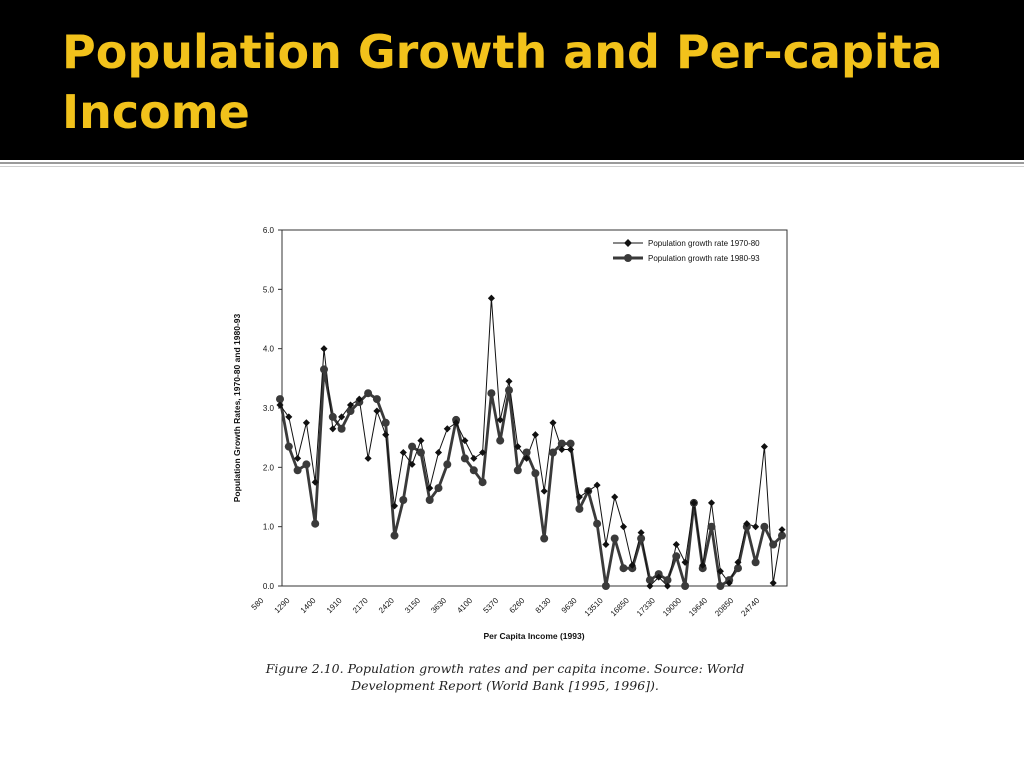  What do you see at coordinates (704, 258) in the screenshot?
I see `legend-label-1980-93: Population growth rate 1980-93` at bounding box center [704, 258].